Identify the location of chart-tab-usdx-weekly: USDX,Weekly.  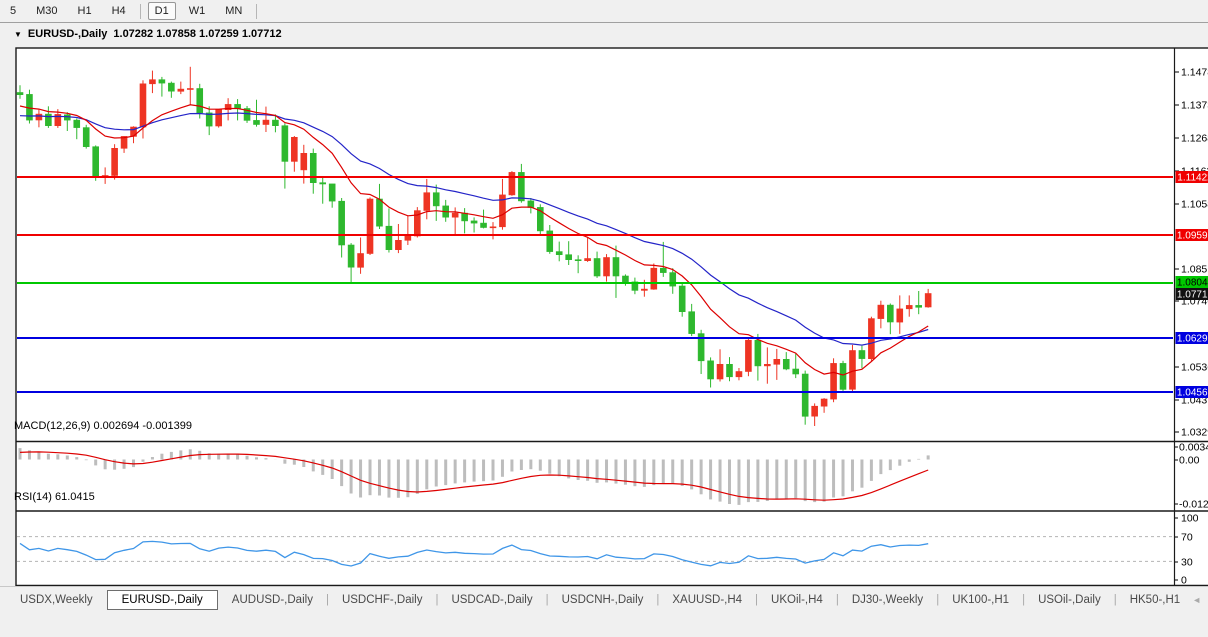
(56, 600).